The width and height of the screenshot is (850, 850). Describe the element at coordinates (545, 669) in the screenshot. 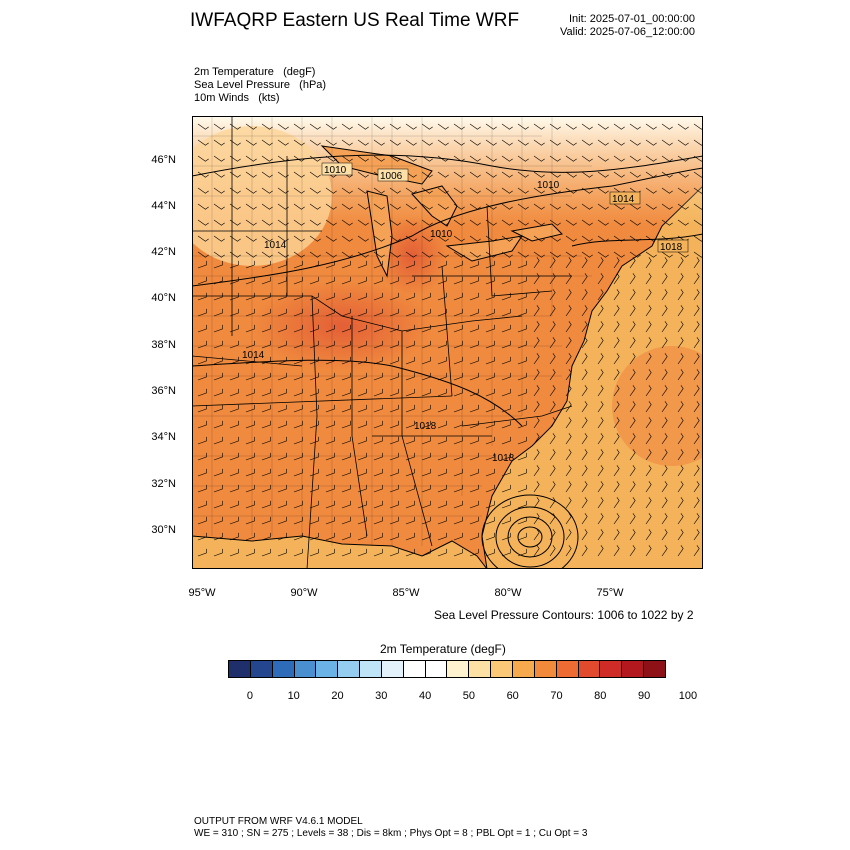

I see `colorbar-cell` at that location.